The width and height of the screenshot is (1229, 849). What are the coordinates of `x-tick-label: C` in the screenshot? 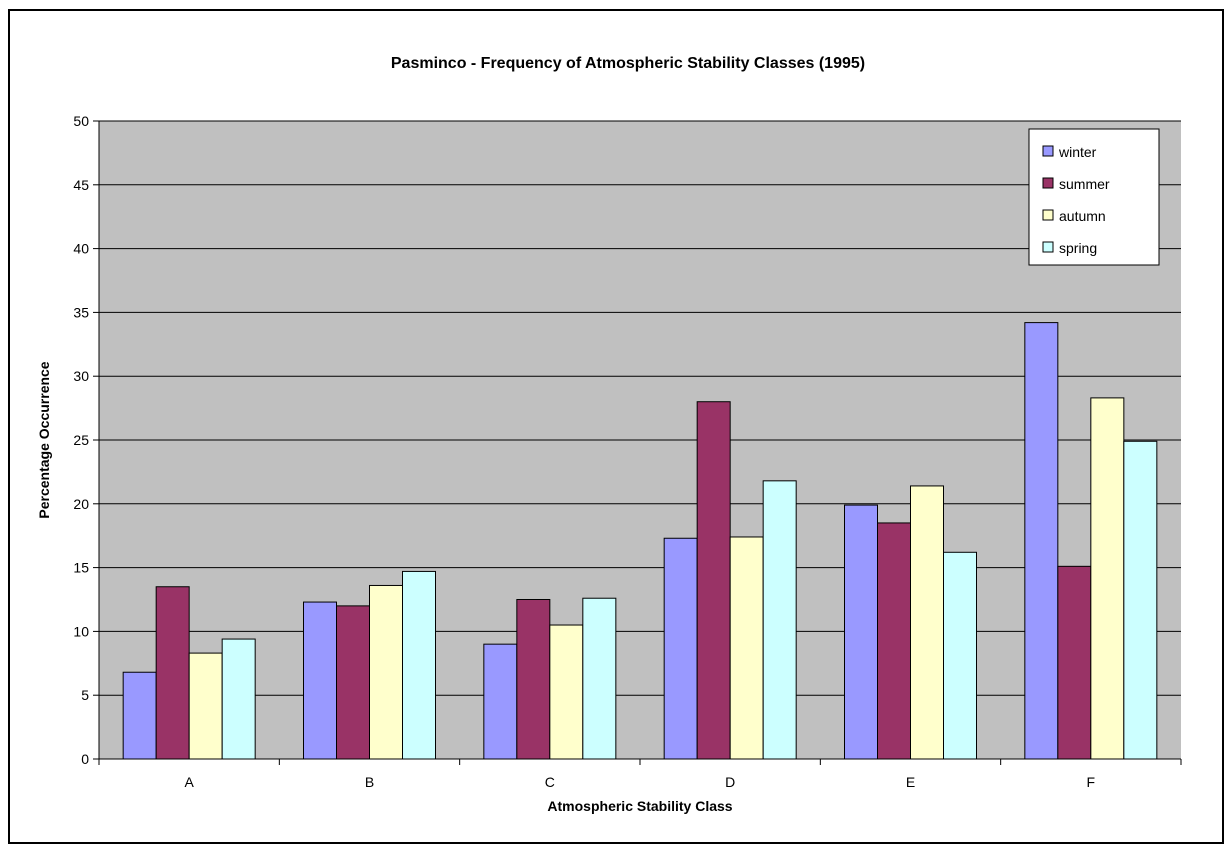 It's located at (550, 782).